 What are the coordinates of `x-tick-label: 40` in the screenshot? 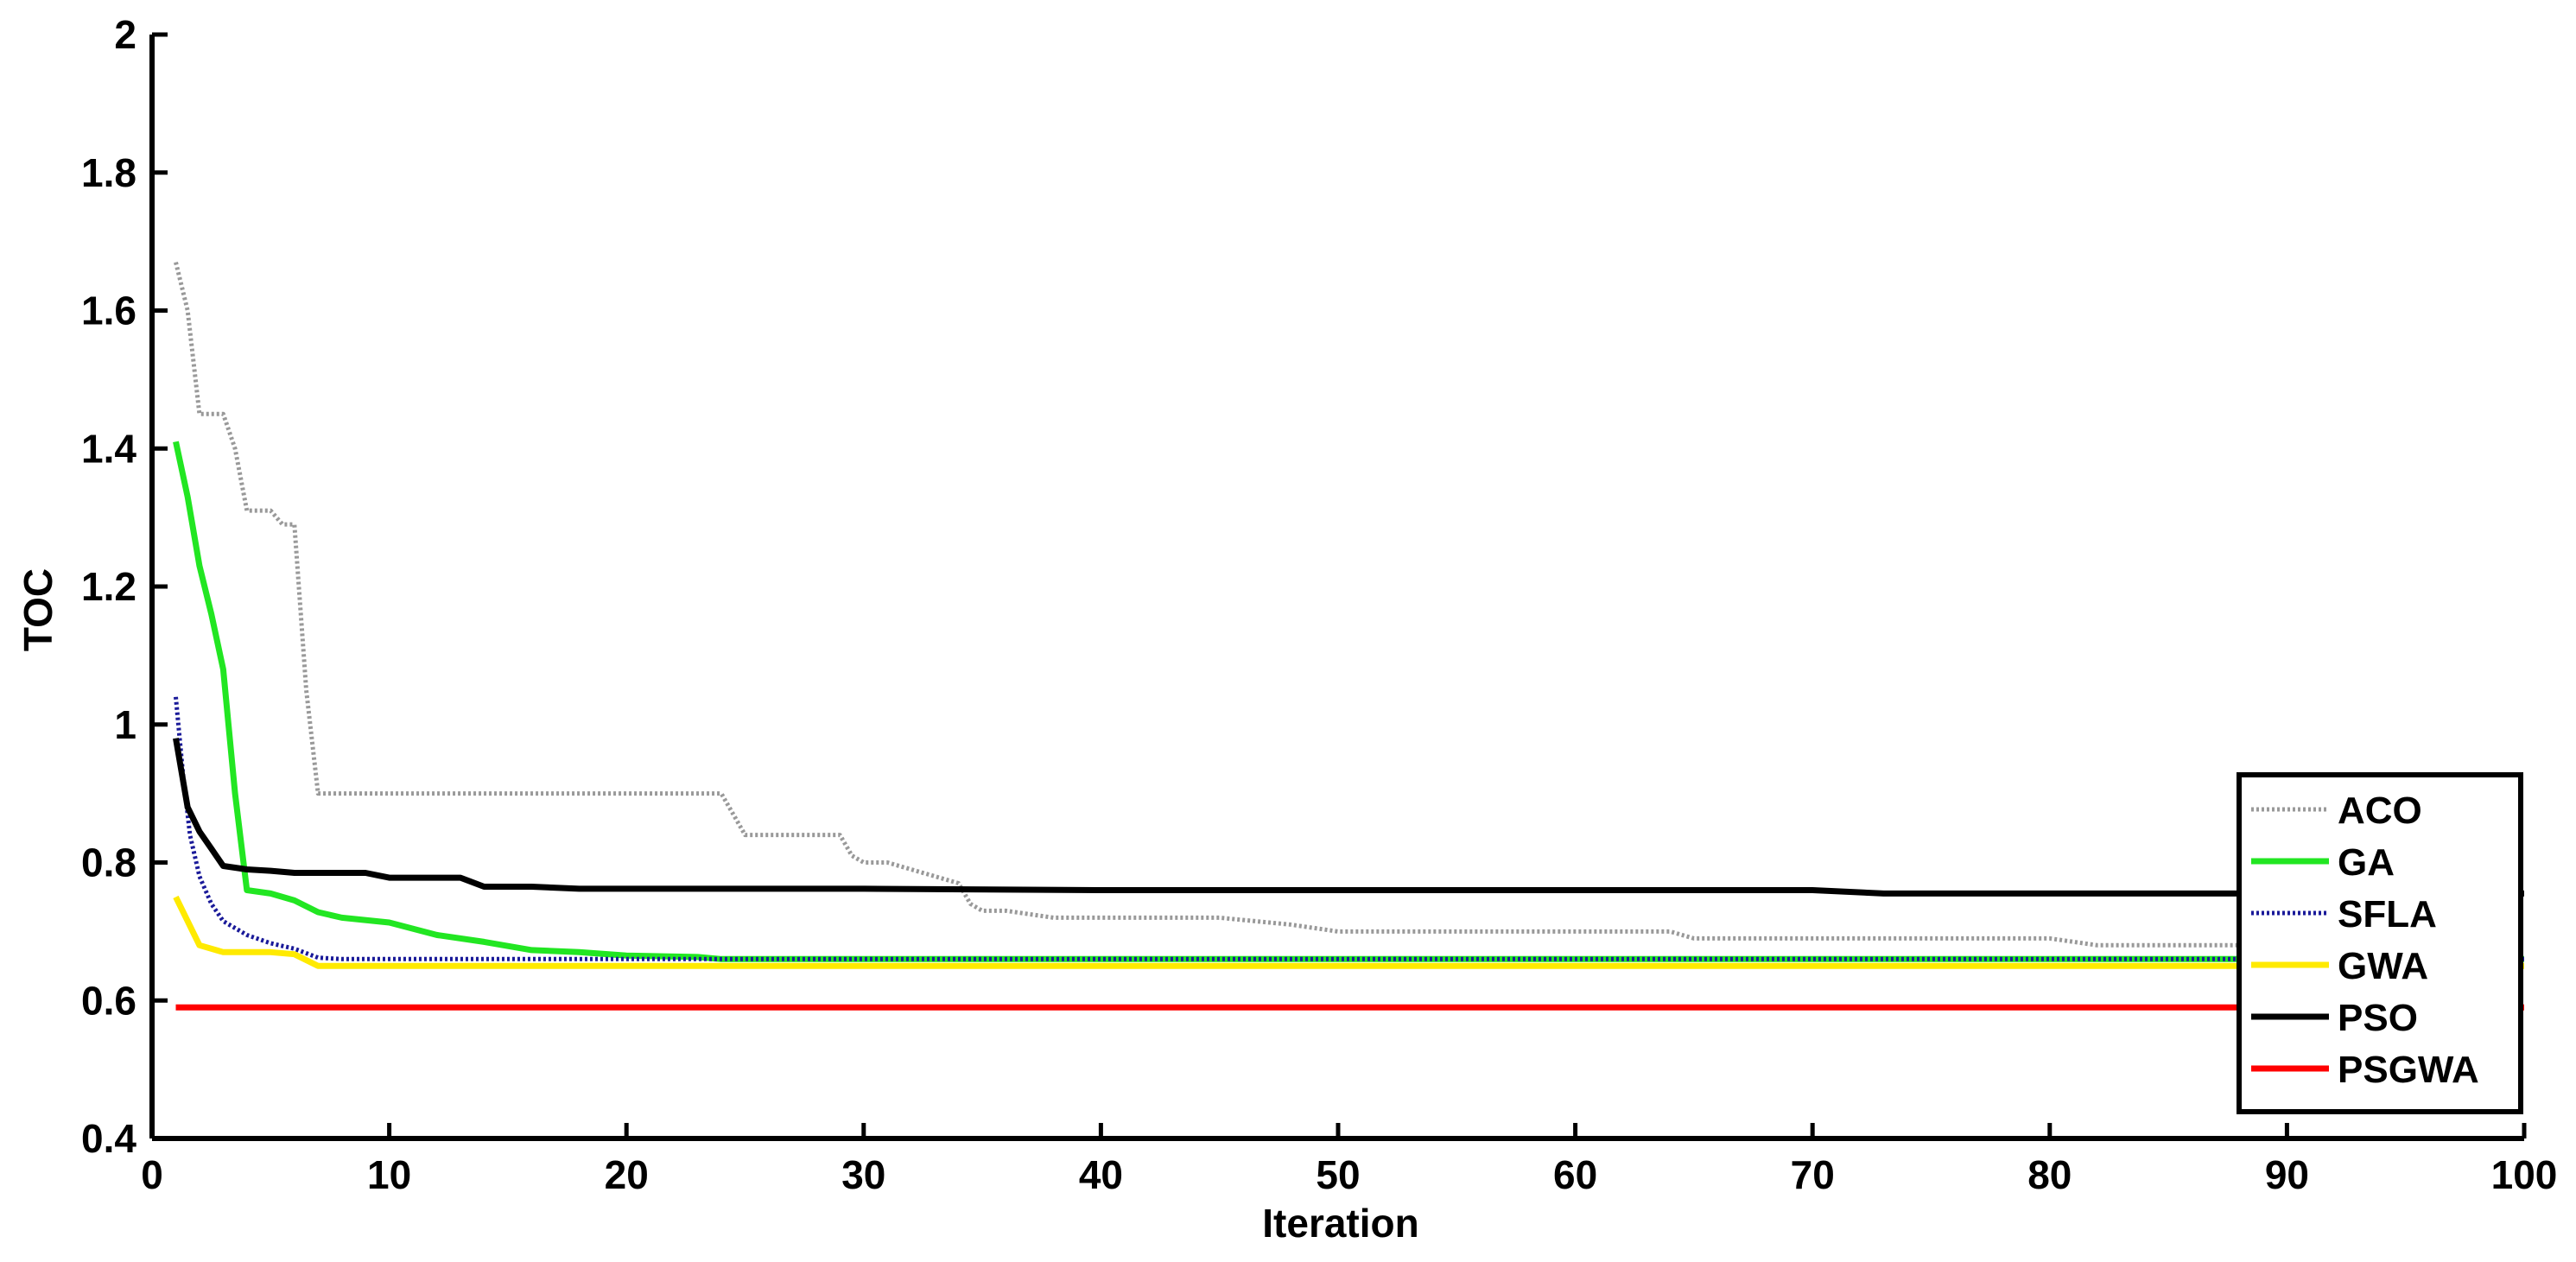 It's located at (1101, 1174).